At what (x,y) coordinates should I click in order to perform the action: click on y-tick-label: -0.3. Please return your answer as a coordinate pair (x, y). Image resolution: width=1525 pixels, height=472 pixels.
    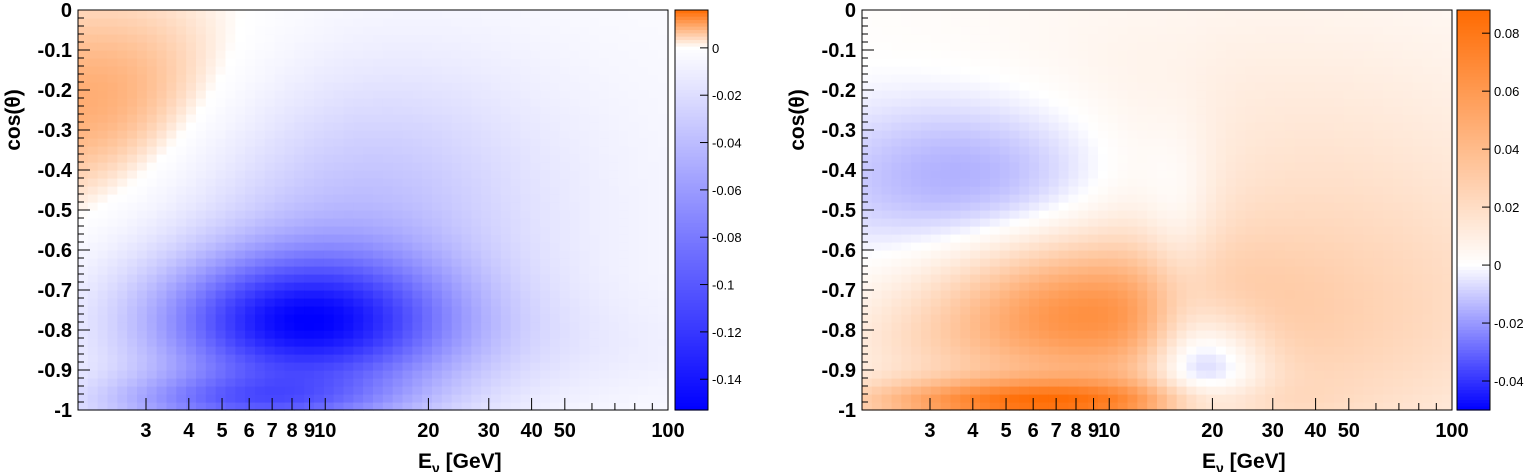
    Looking at the image, I should click on (55, 131).